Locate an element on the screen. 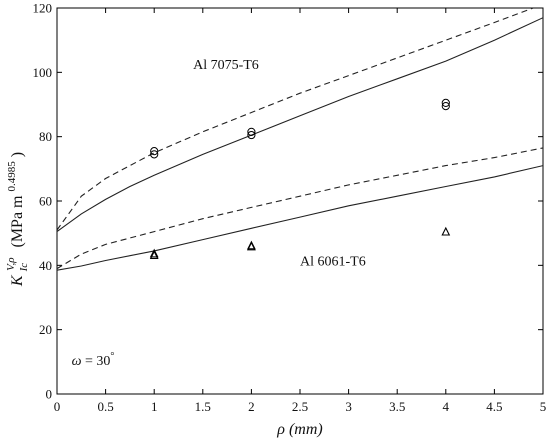 The image size is (550, 442). x-axis-title: ρ (mm) is located at coordinates (299, 429).